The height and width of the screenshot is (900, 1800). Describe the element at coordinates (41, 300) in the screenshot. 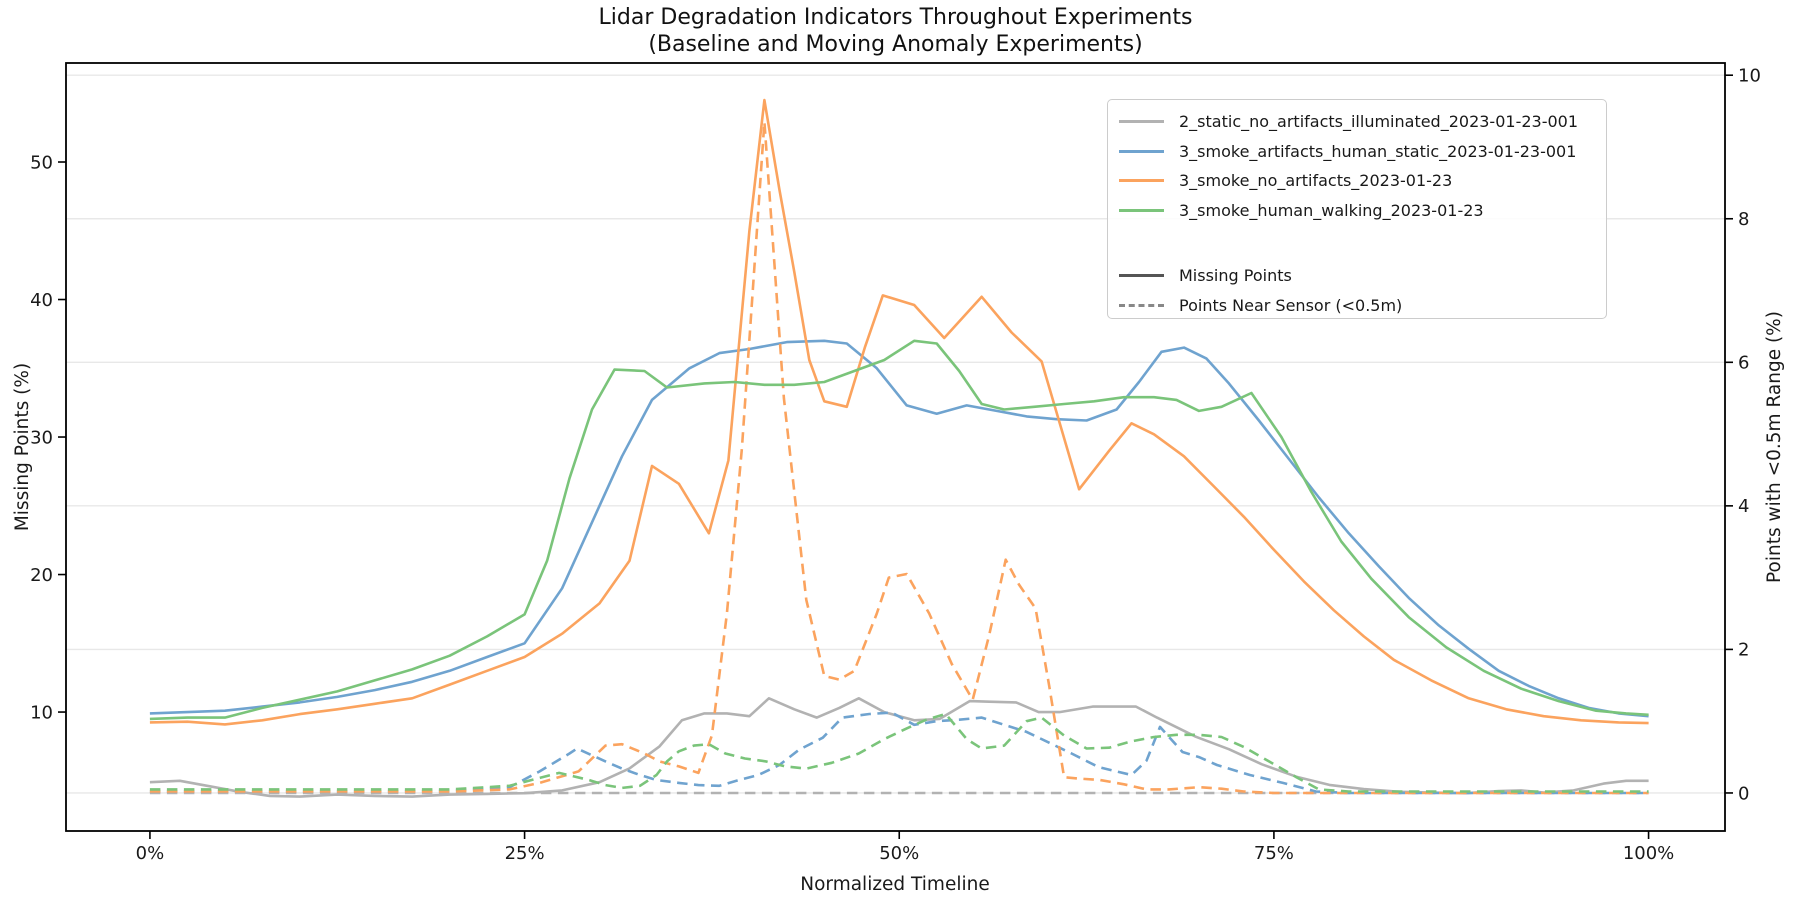

I see `left-tick-label-40: 40` at that location.